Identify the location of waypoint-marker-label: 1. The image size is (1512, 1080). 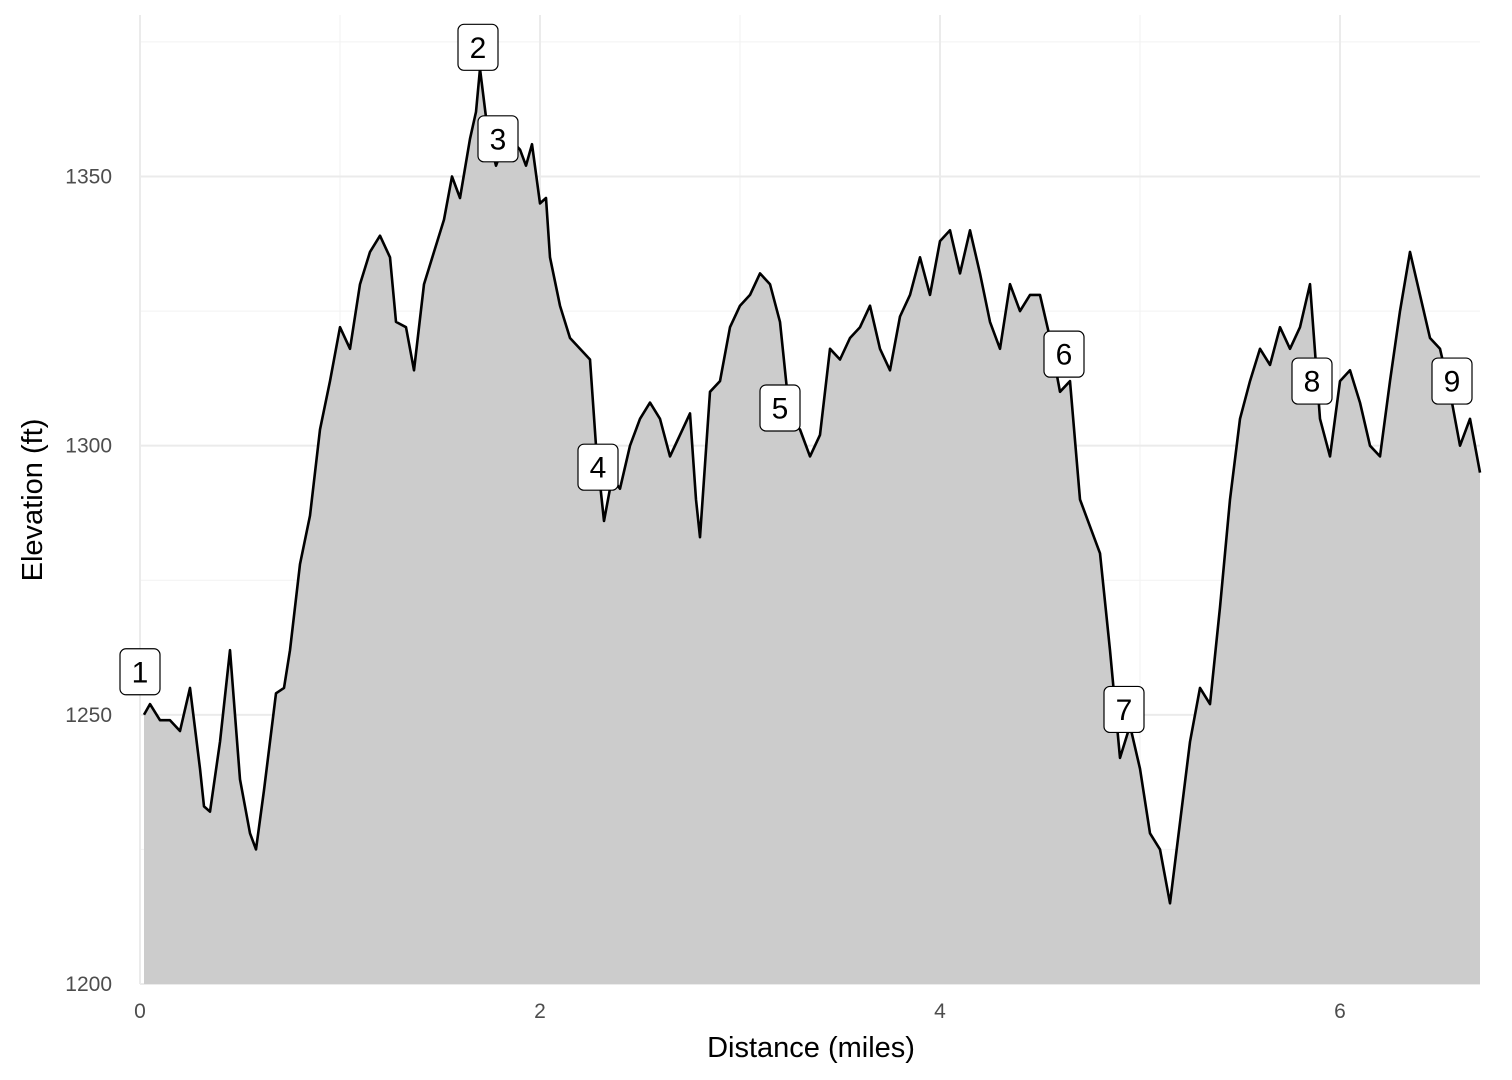
(140, 672).